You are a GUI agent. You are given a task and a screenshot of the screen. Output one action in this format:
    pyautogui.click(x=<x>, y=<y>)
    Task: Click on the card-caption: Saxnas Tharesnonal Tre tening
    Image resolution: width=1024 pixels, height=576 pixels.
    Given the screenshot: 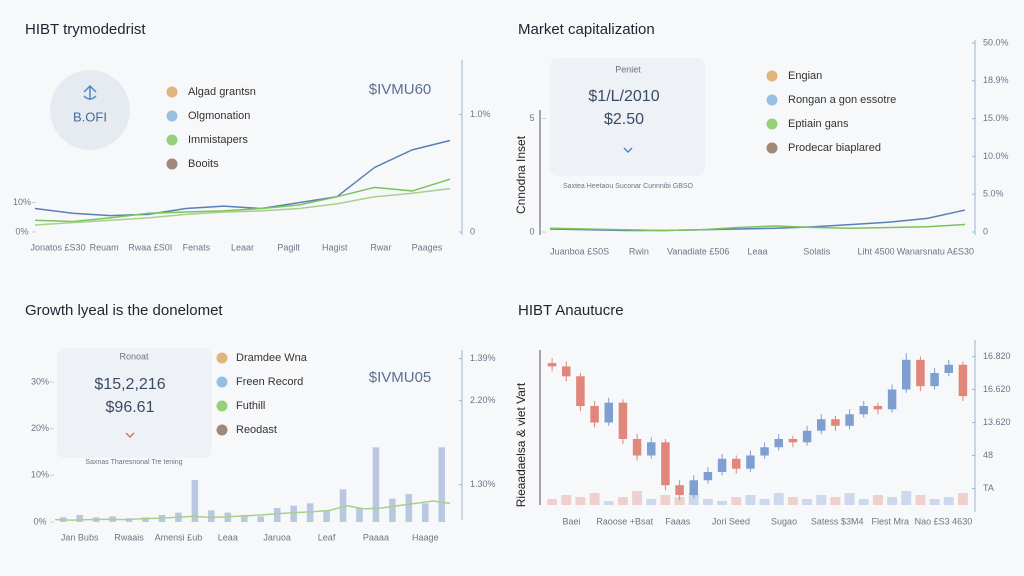 What is the action you would take?
    pyautogui.click(x=133, y=462)
    